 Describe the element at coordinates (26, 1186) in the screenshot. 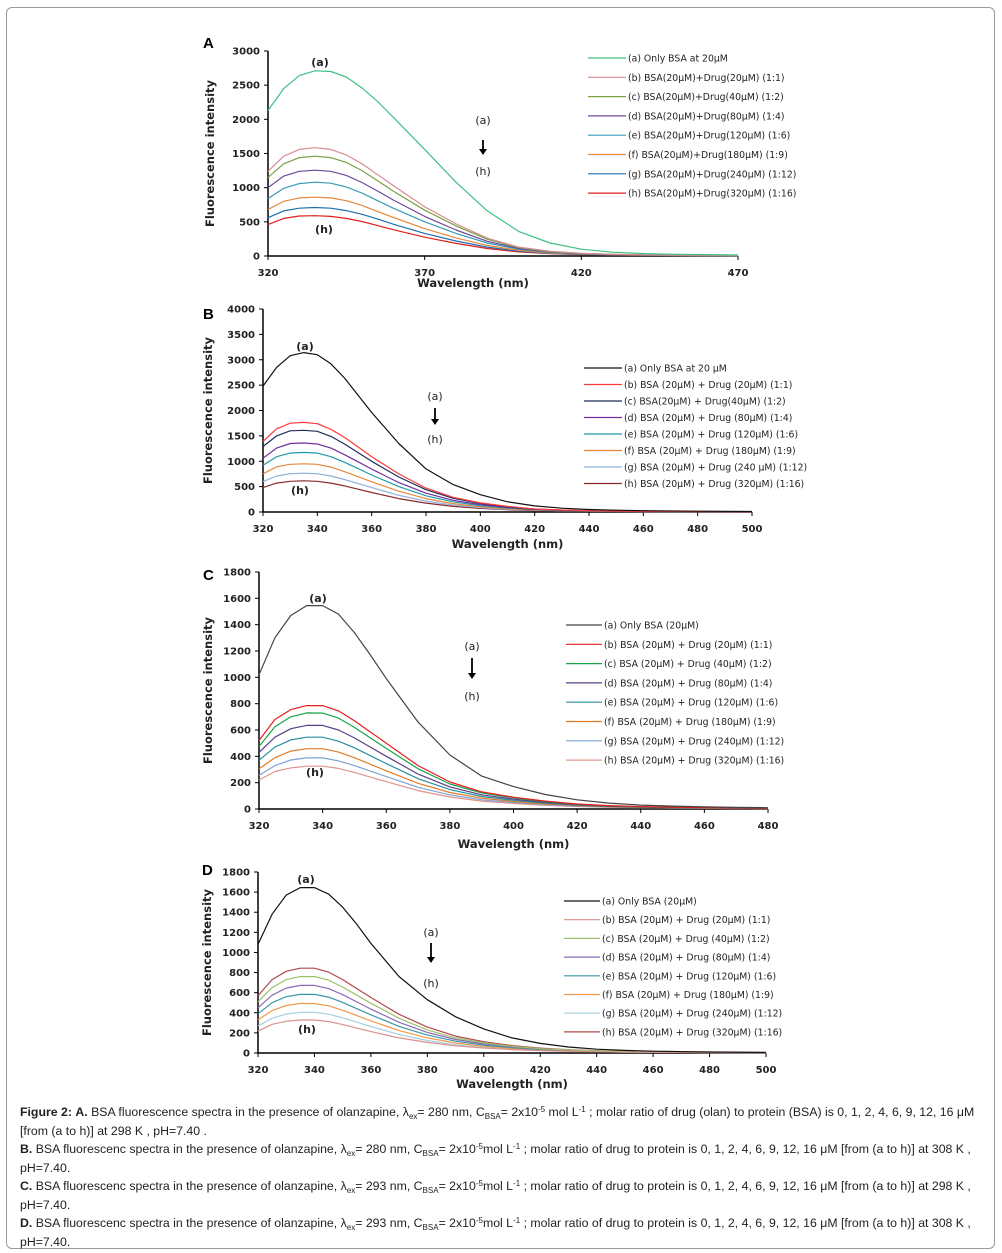

I see `caption-c-label: C.` at that location.